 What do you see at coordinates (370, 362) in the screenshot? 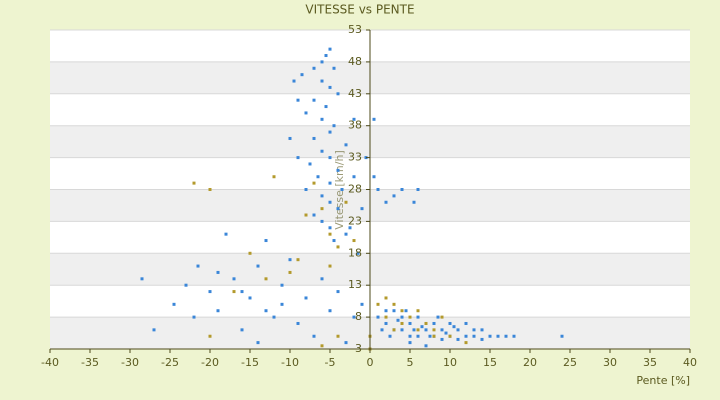
I see `x-tick-label: 0` at bounding box center [370, 362].